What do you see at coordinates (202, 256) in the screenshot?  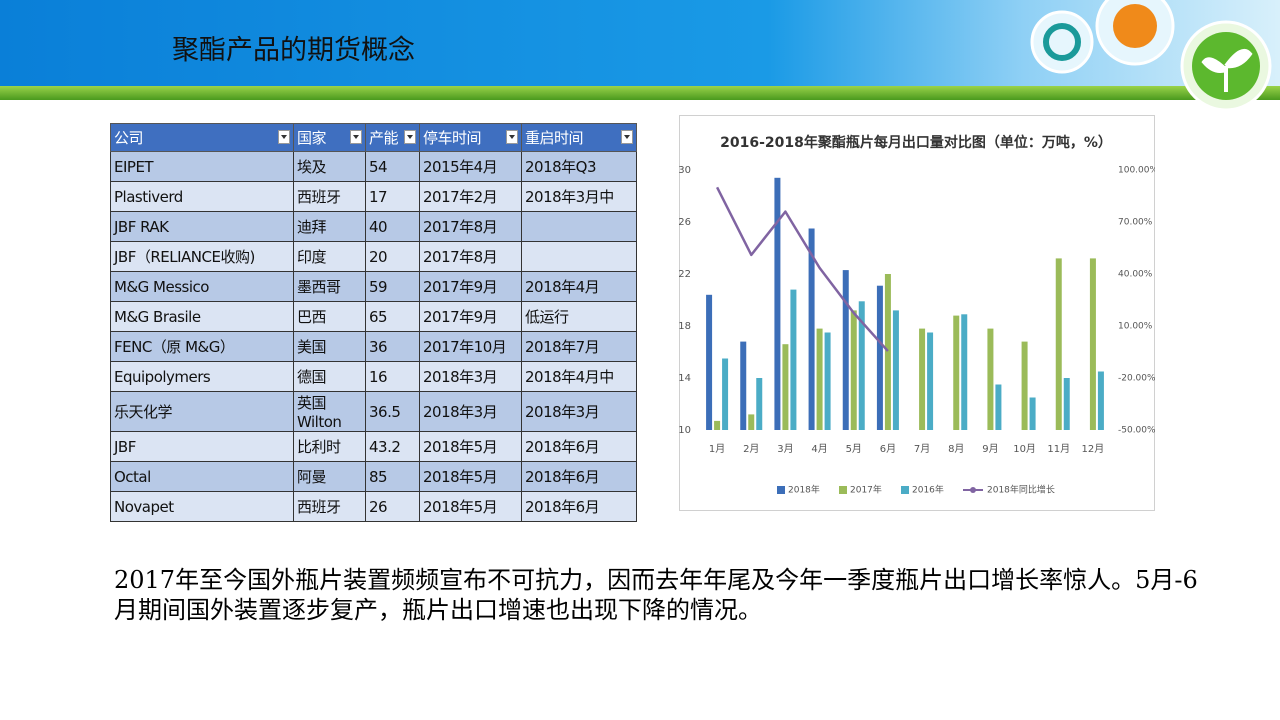 I see `table-cell: JBF（RELIANCE收购)` at bounding box center [202, 256].